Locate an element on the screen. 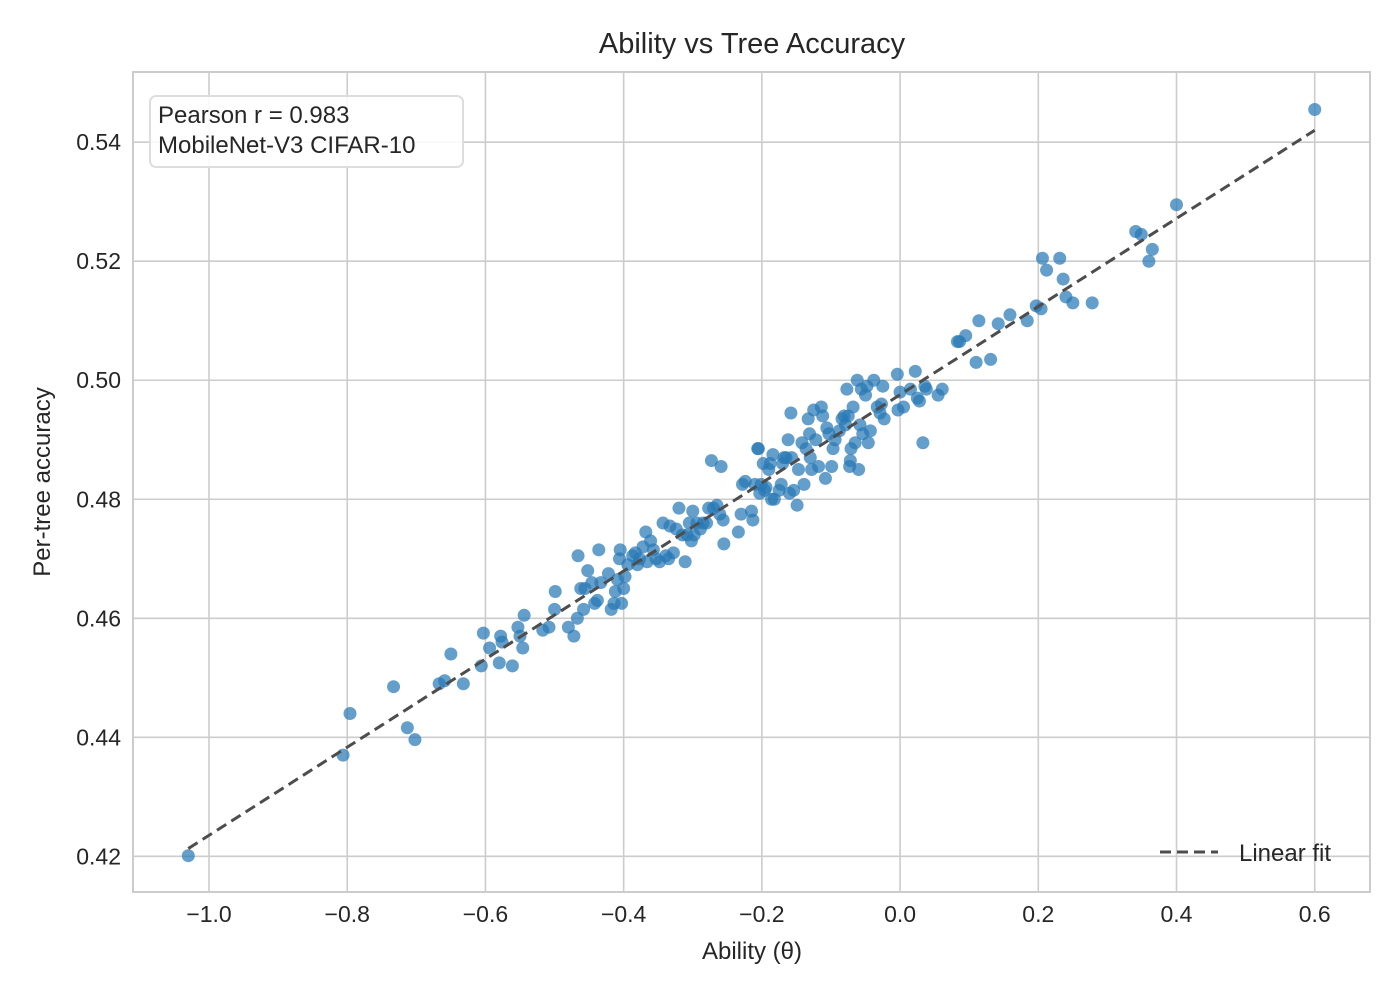 The image size is (1400, 1000). annotation-box: Pearson r = 0.983 MobileNet-V3 CIFAR-10 is located at coordinates (306, 131).